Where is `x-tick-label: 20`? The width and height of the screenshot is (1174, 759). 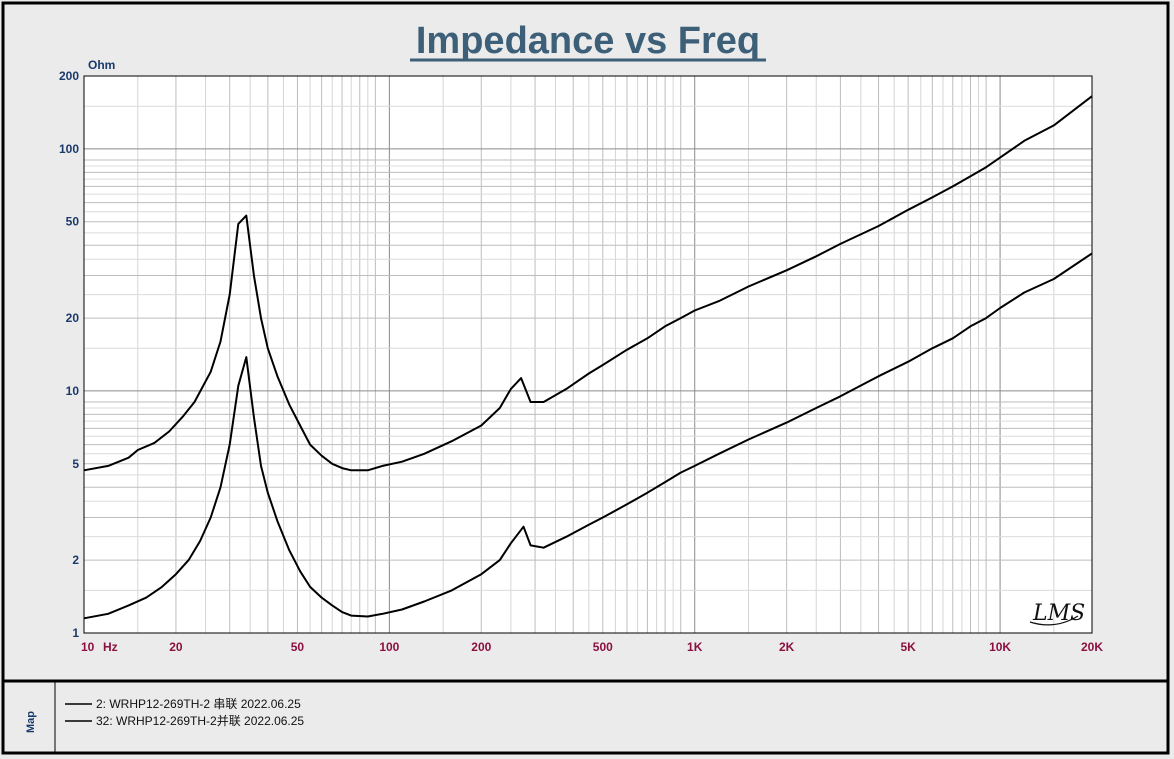 x-tick-label: 20 is located at coordinates (176, 647).